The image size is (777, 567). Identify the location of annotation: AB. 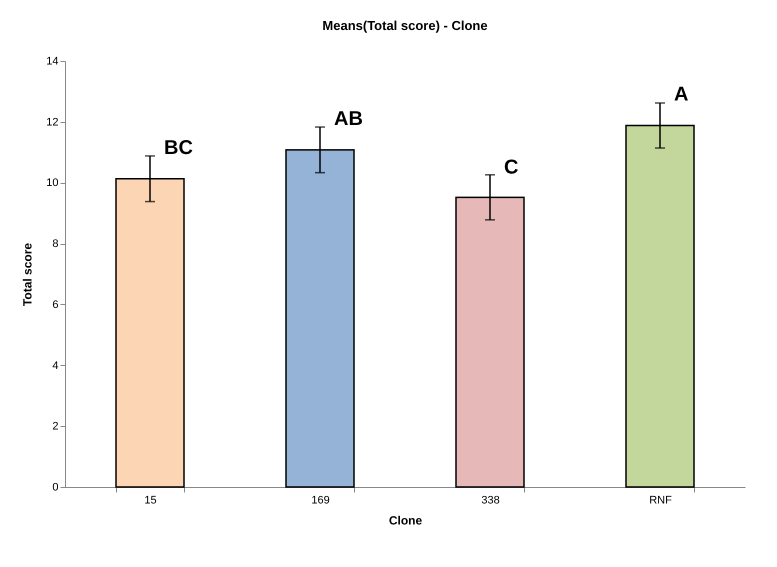
(348, 119).